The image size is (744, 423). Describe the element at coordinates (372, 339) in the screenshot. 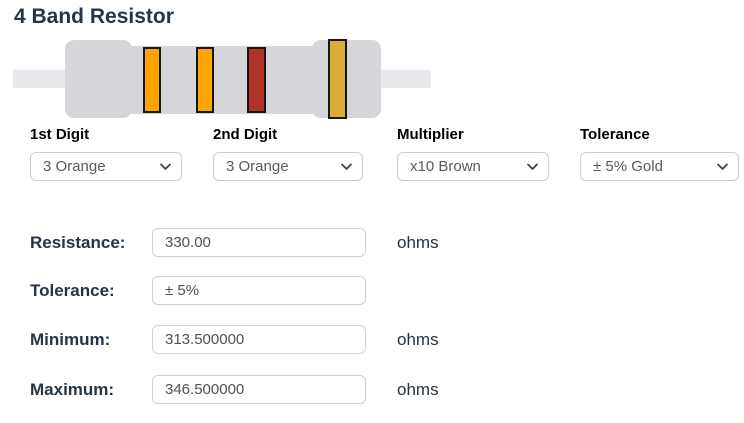

I see `minimum-row: Minimum: ohms` at that location.